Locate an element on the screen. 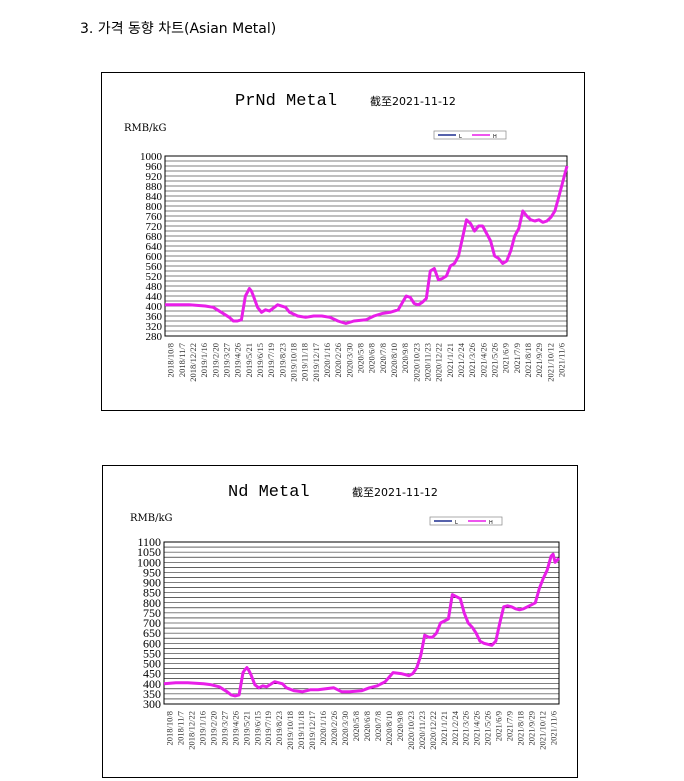 The height and width of the screenshot is (781, 684). y-tick-label: 700 is located at coordinates (152, 623).